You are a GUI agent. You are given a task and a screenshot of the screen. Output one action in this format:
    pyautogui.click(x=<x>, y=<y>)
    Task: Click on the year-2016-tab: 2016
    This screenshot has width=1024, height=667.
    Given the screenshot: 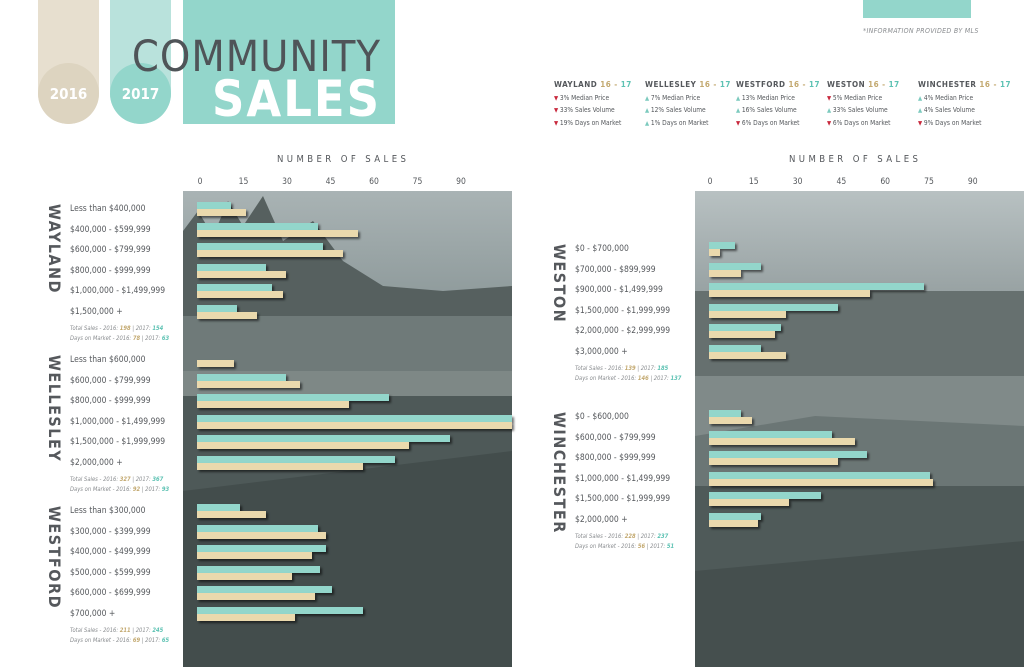 What is the action you would take?
    pyautogui.click(x=68, y=62)
    